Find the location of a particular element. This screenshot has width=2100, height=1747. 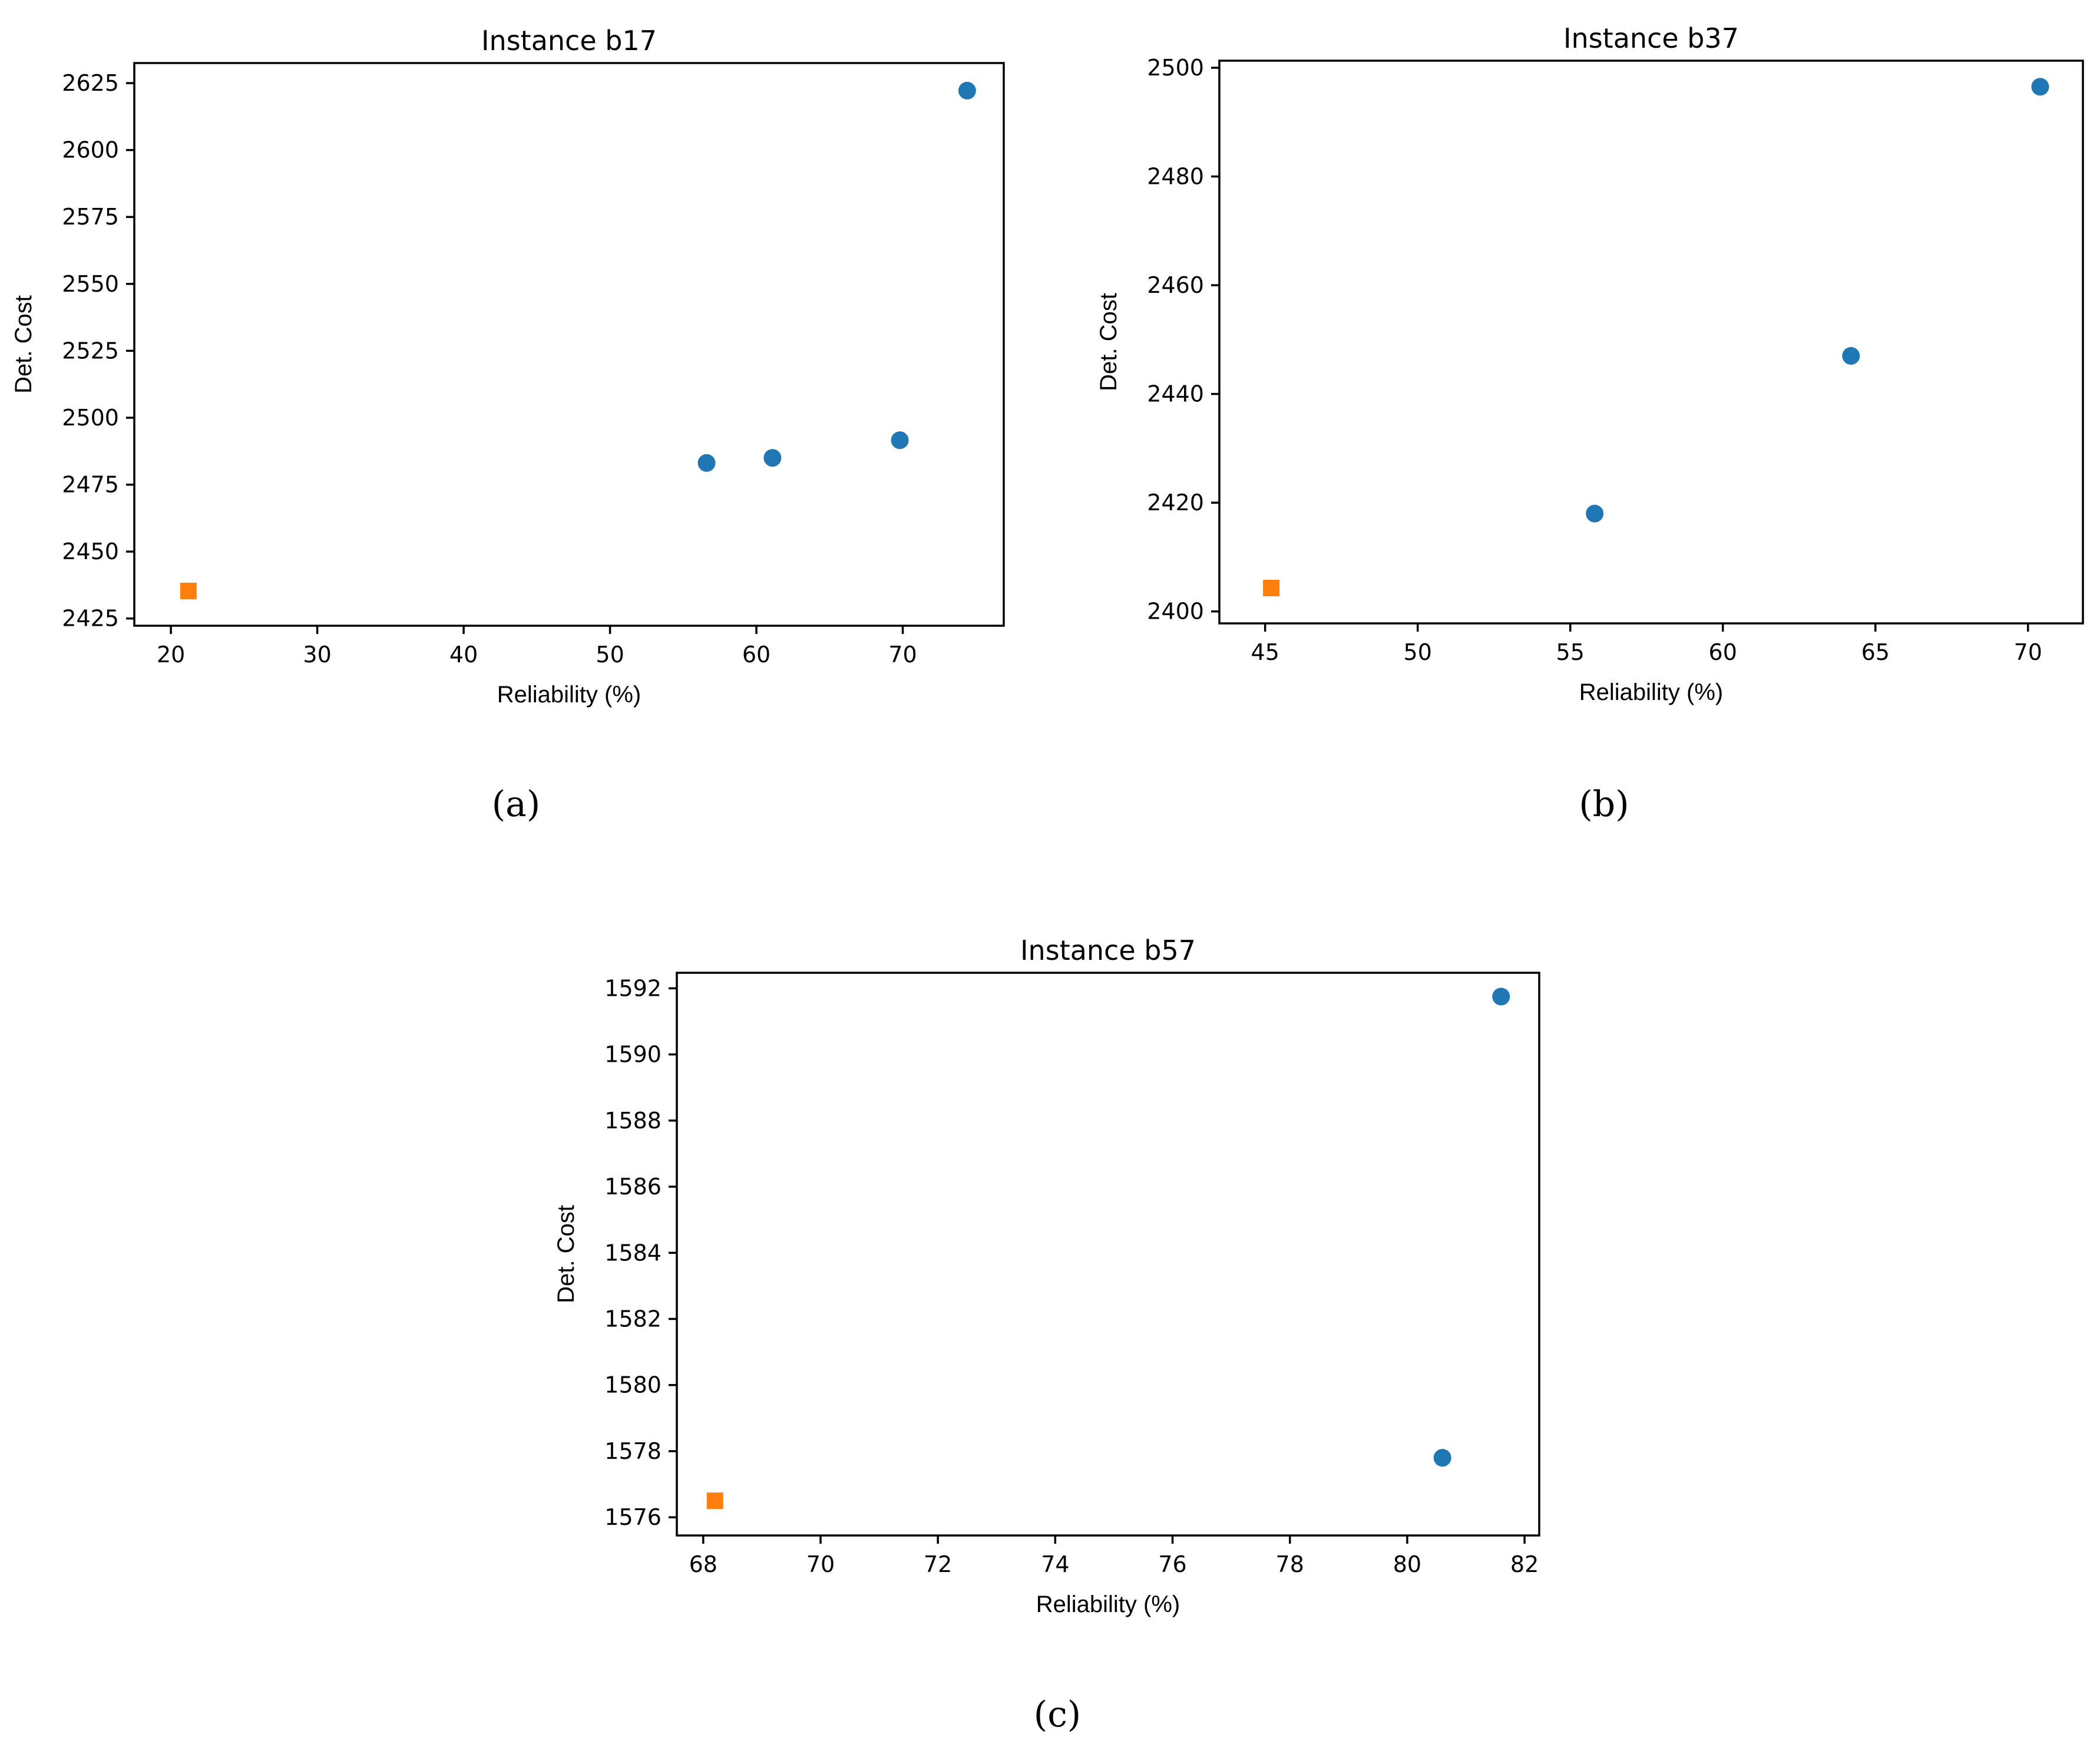

y-tick-label: 2440 is located at coordinates (1175, 394).